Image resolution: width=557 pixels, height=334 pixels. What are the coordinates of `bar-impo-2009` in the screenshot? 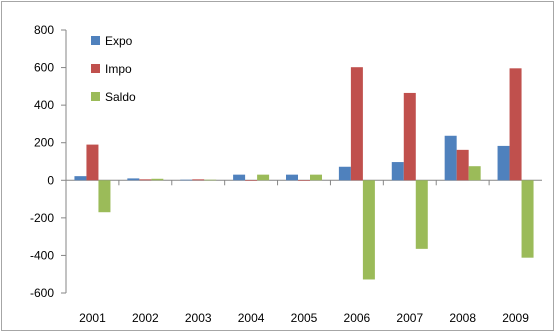 It's located at (515, 124).